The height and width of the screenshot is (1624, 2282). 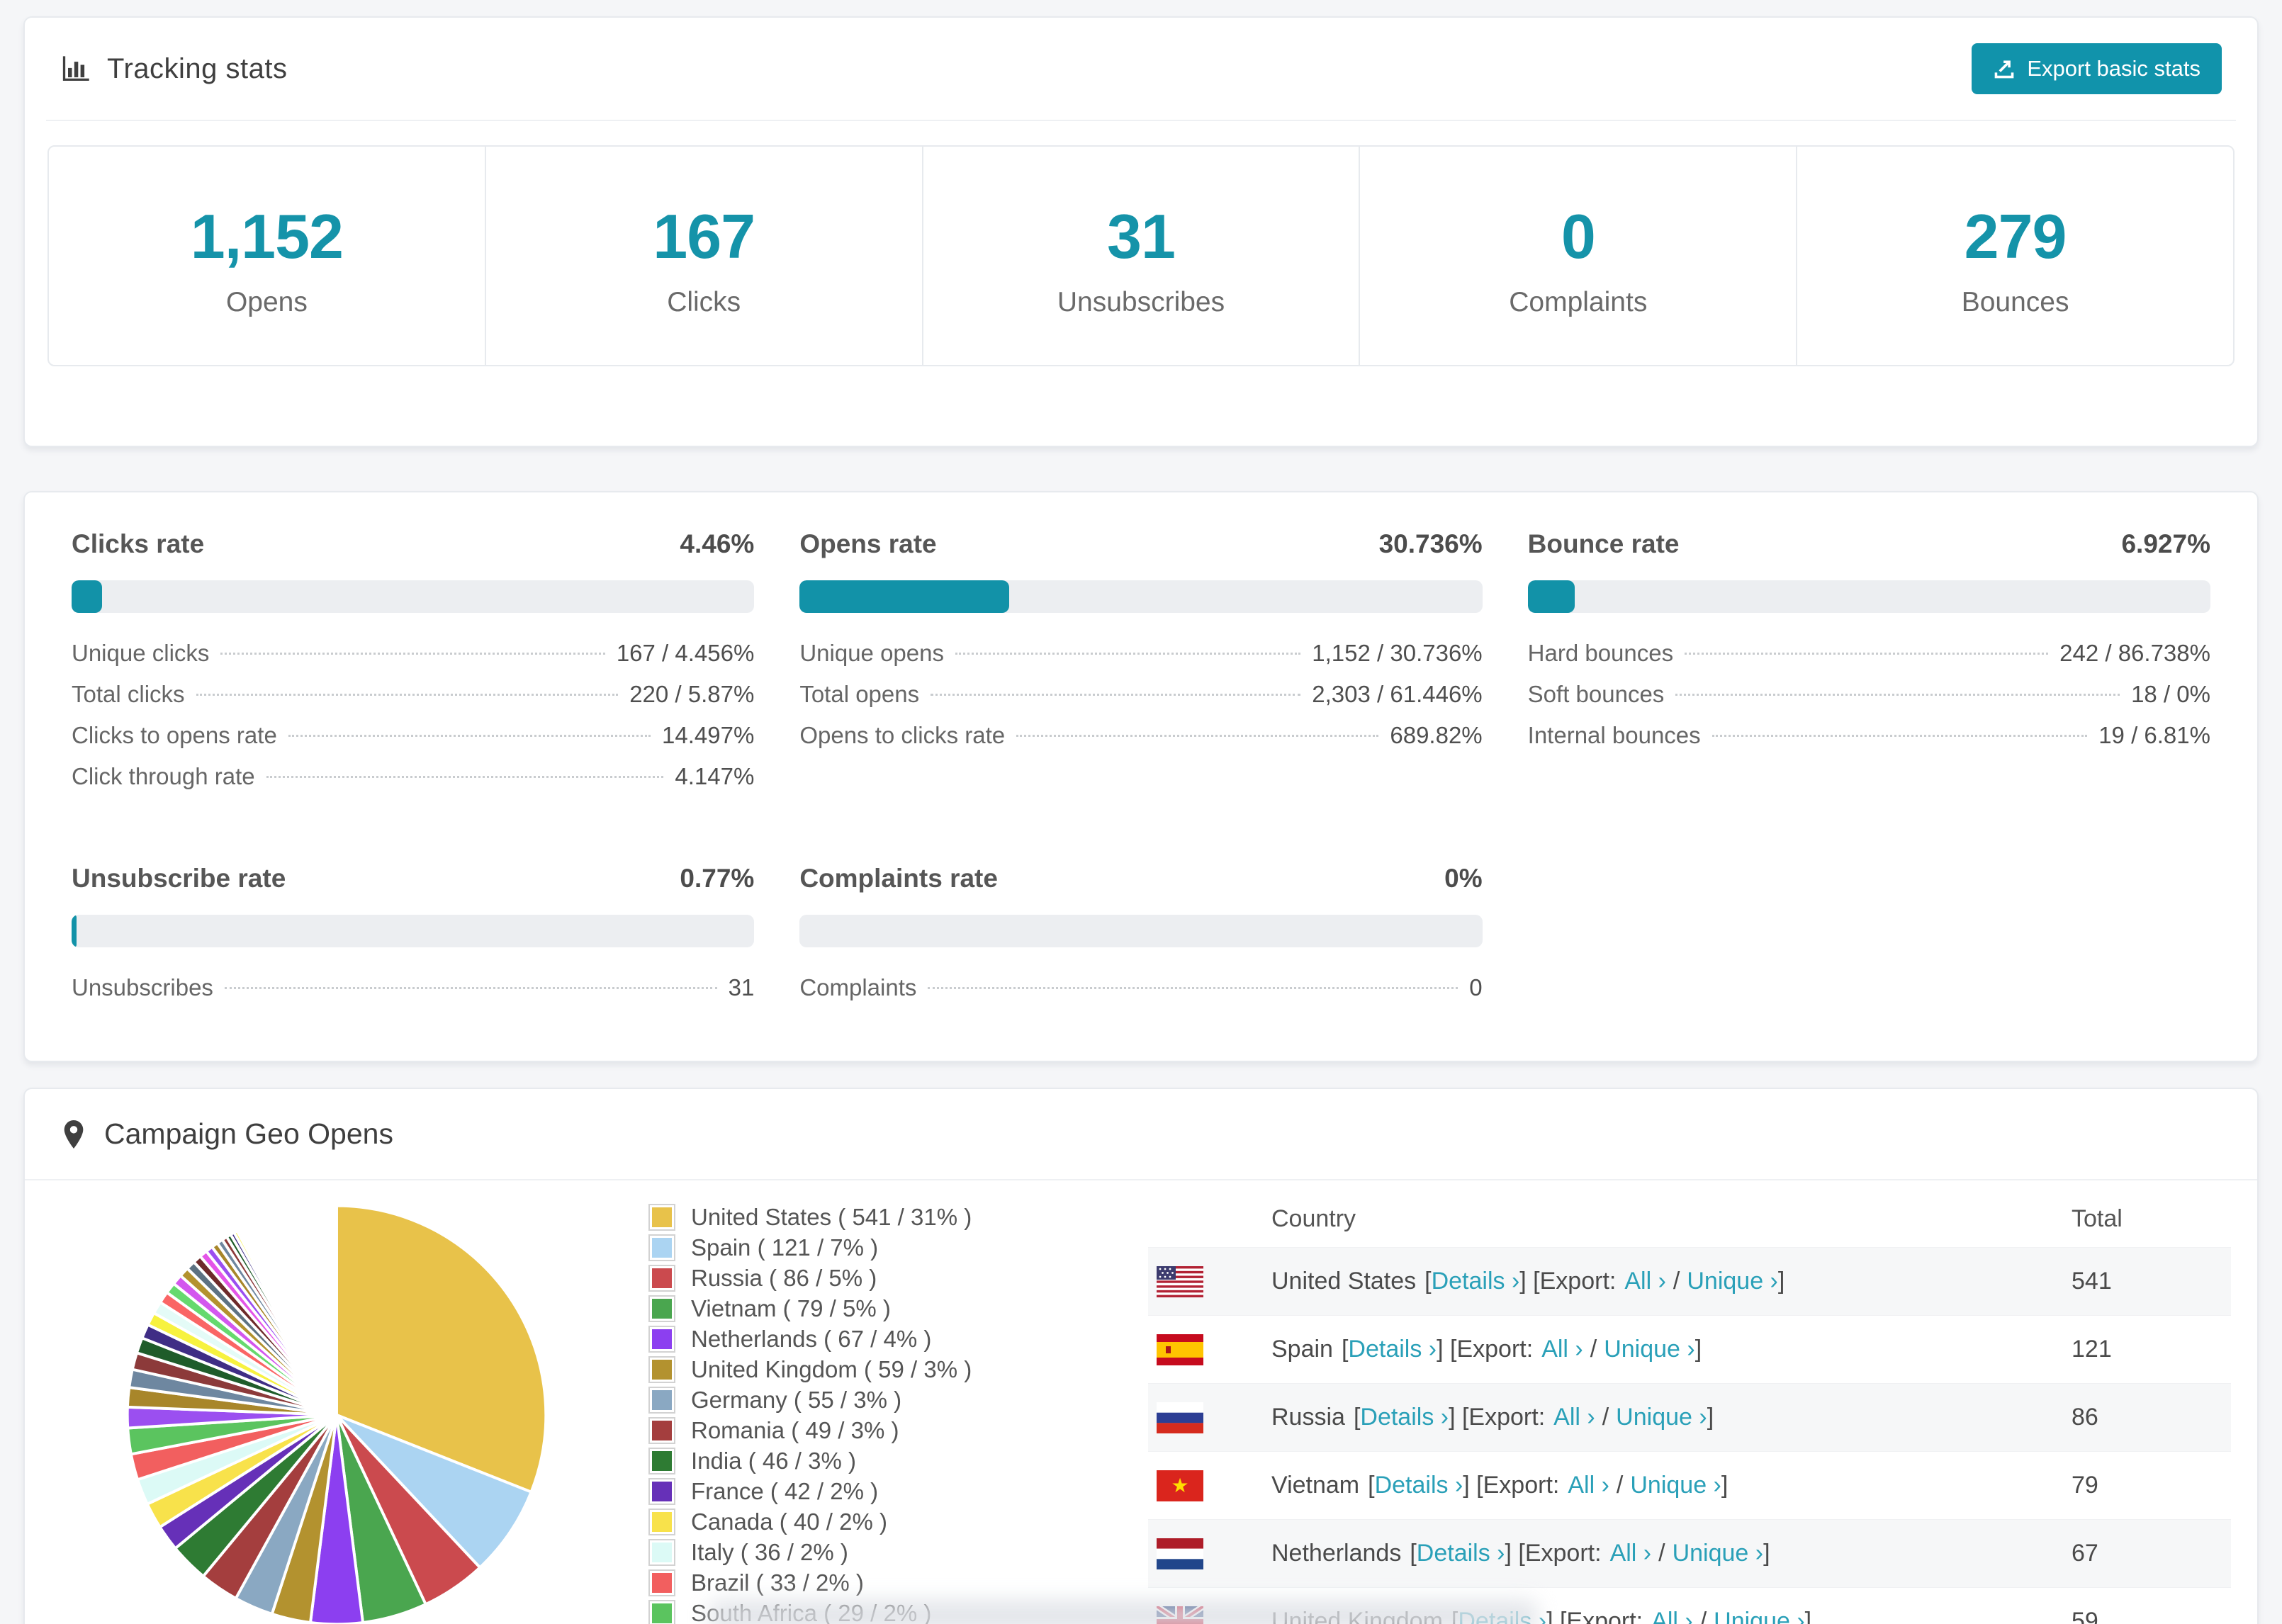 What do you see at coordinates (1430, 544) in the screenshot?
I see `rate-value: 30.736%` at bounding box center [1430, 544].